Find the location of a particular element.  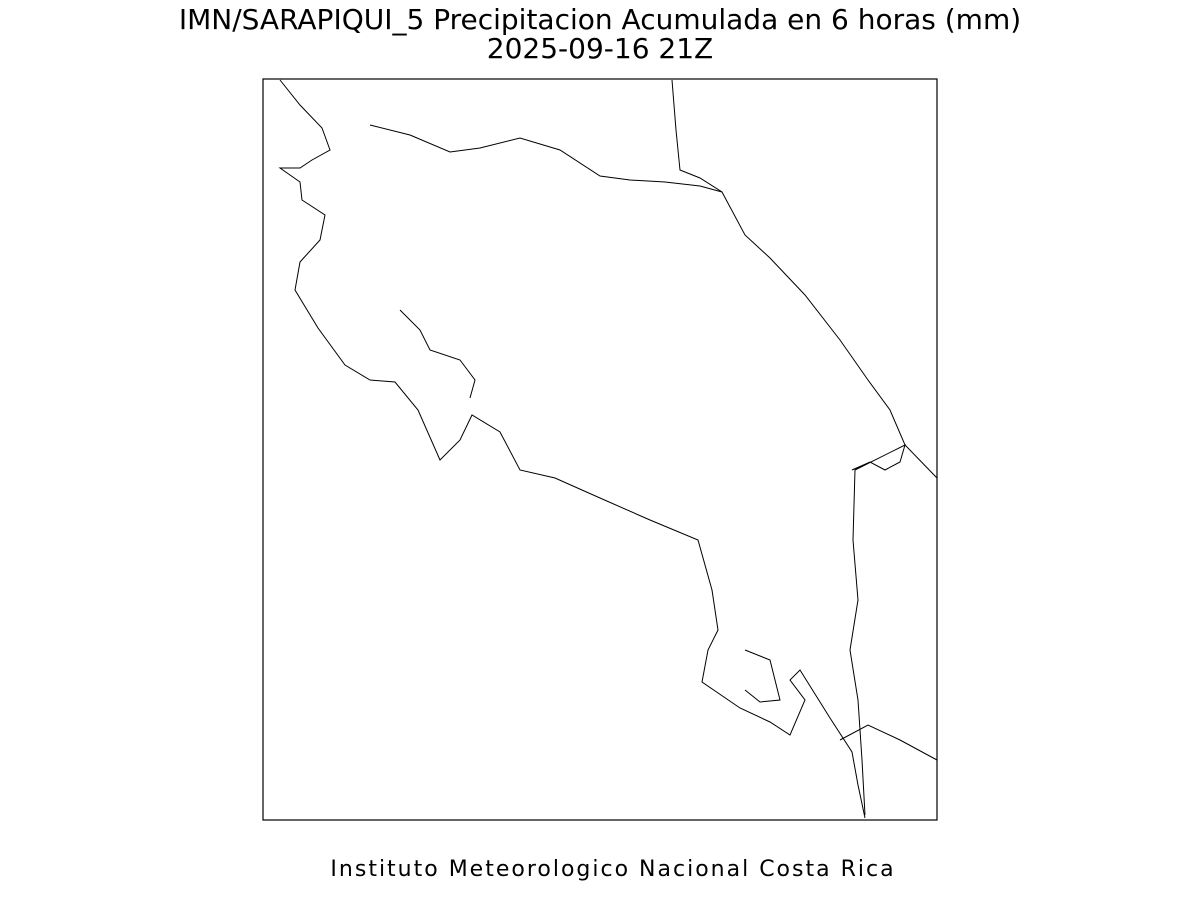

map-subtitle: 2025-09-16 21Z is located at coordinates (600, 48).